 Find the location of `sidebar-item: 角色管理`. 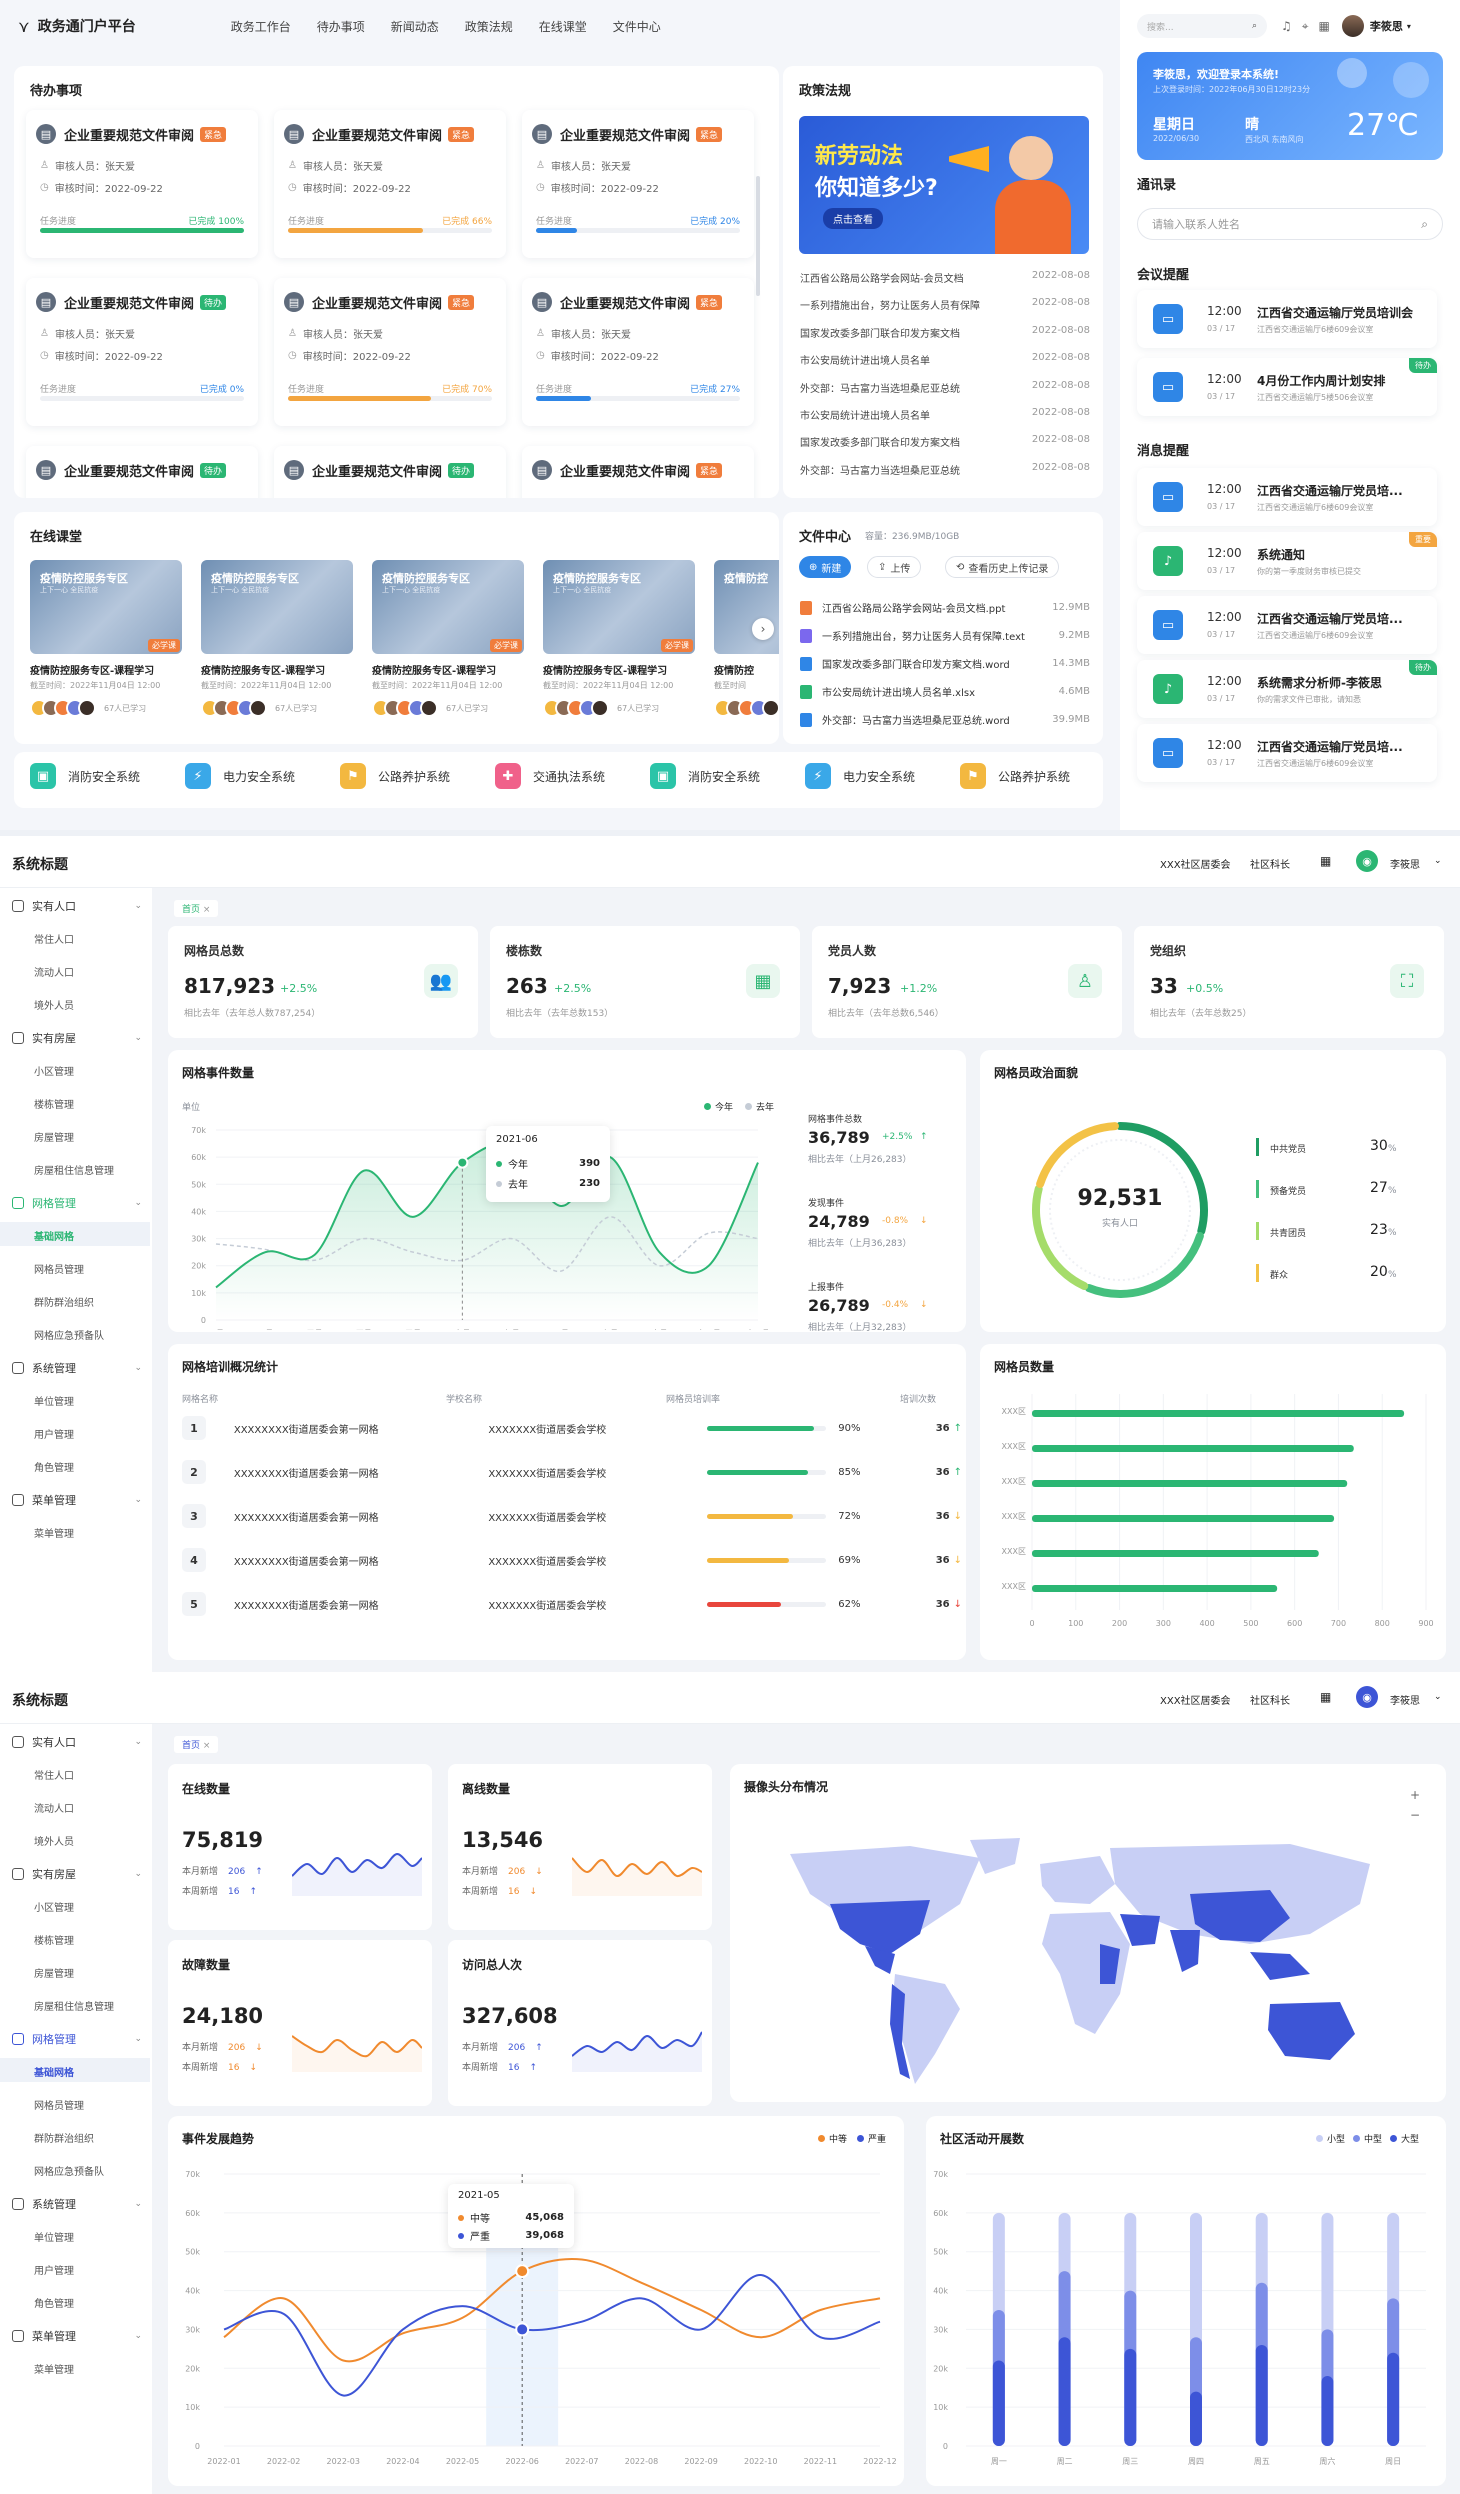

sidebar-item: 角色管理 is located at coordinates (54, 2304).